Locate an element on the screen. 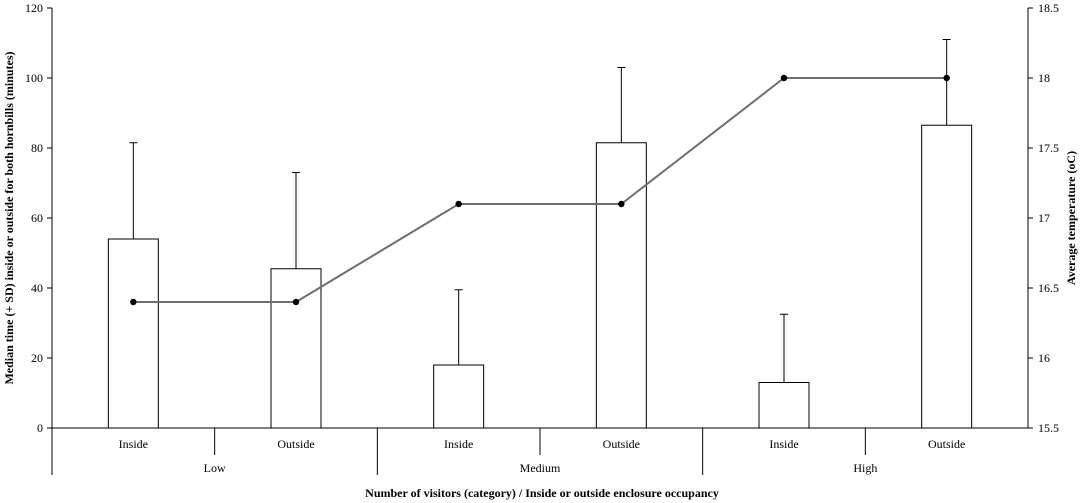  group-label: Medium is located at coordinates (540, 468).